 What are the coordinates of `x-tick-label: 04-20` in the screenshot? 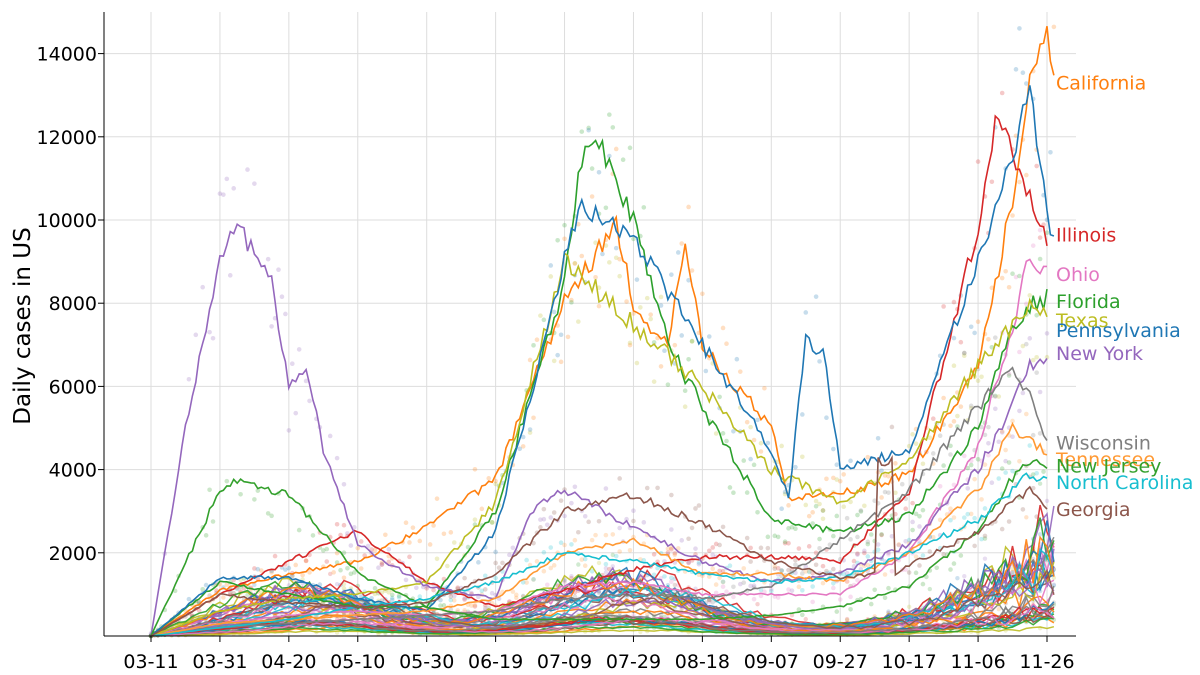 It's located at (288, 662).